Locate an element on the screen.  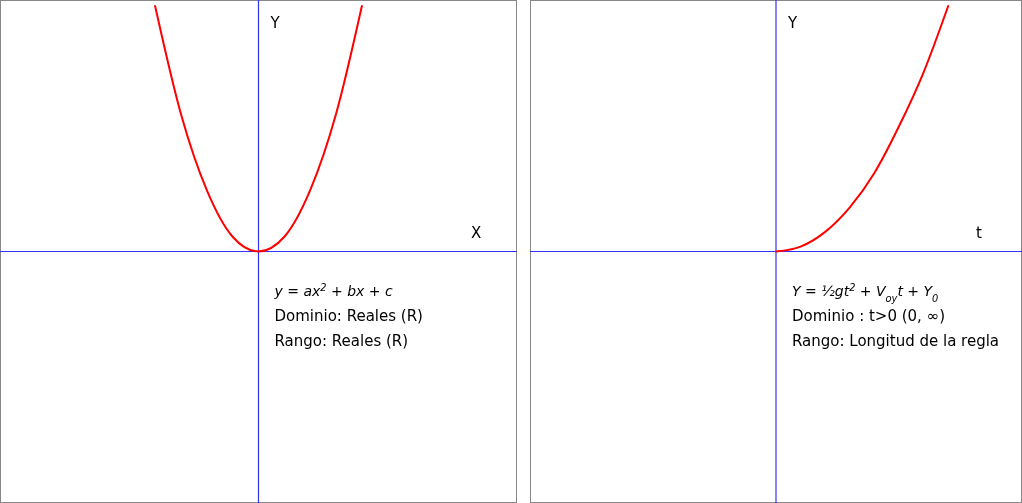
text: Dominio : t>0 (0, ∞) is located at coordinates (868, 315).